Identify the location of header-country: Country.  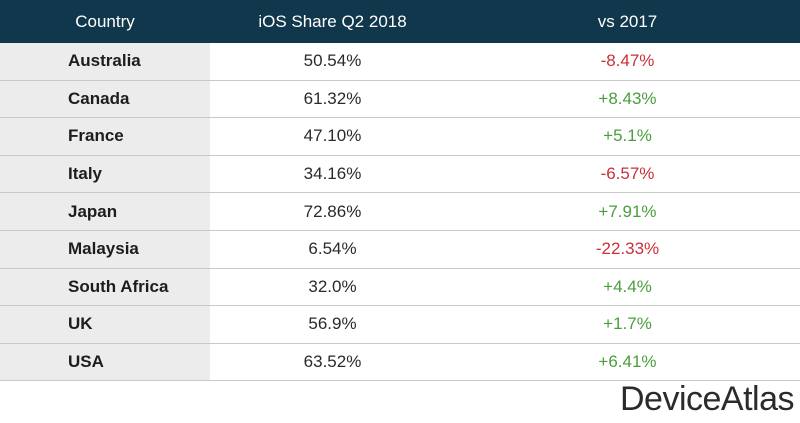
(105, 21).